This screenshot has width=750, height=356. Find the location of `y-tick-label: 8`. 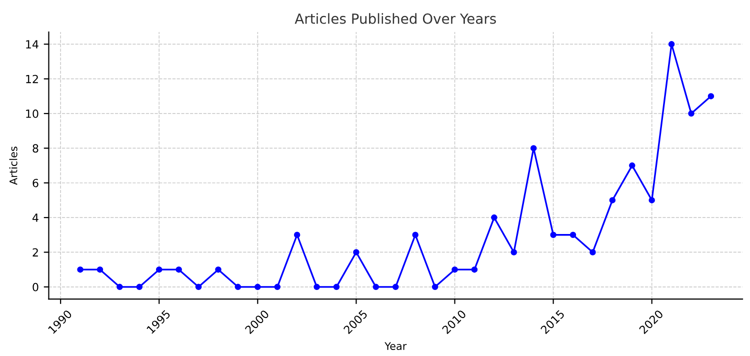

y-tick-label: 8 is located at coordinates (35, 148).